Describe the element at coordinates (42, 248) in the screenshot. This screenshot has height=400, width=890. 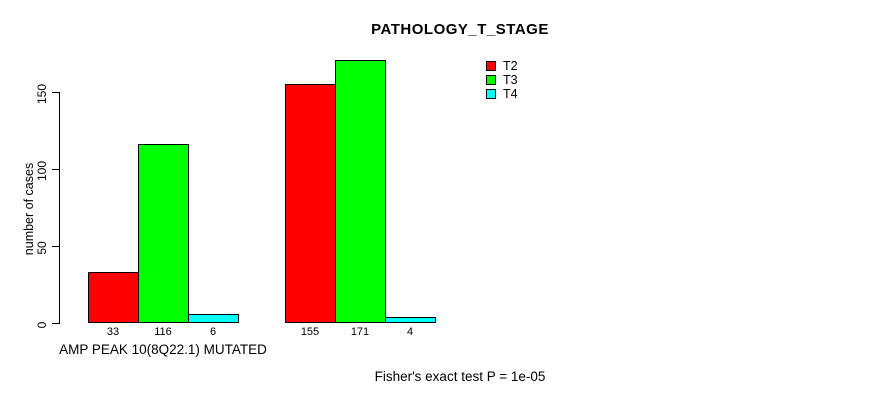
I see `y-tick-label-text: 50` at that location.